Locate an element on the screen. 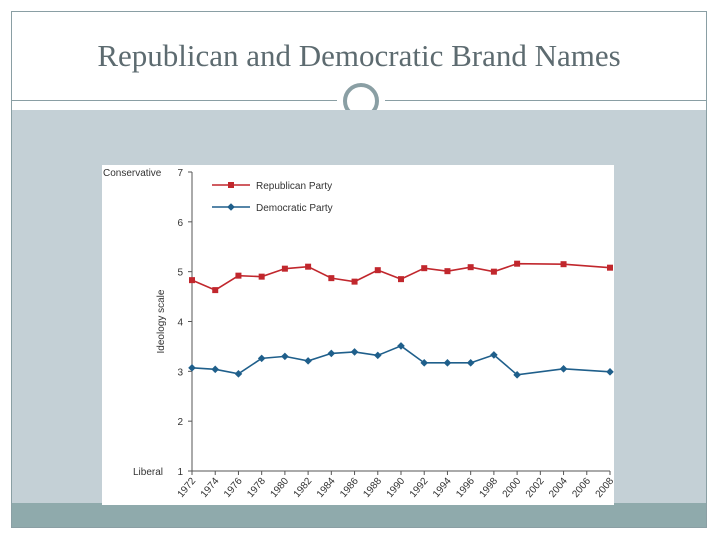  x-tick-label: 2008 is located at coordinates (604, 488).